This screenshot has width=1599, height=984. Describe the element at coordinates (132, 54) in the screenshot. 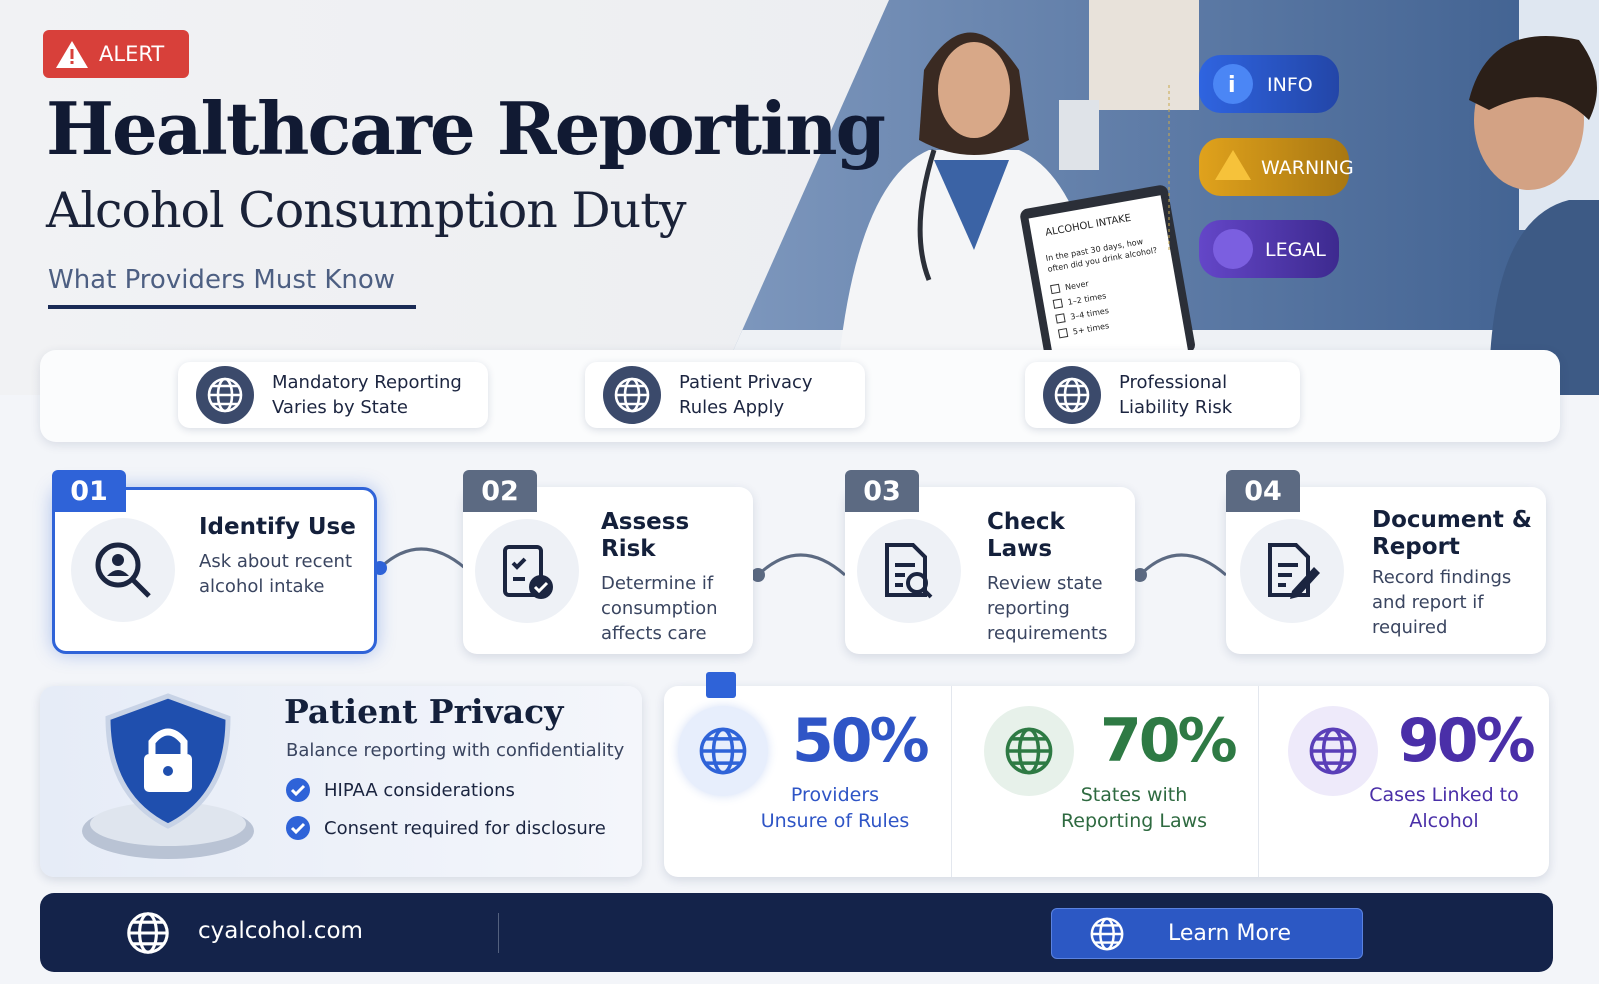

I see `alert-label: ALERT` at that location.